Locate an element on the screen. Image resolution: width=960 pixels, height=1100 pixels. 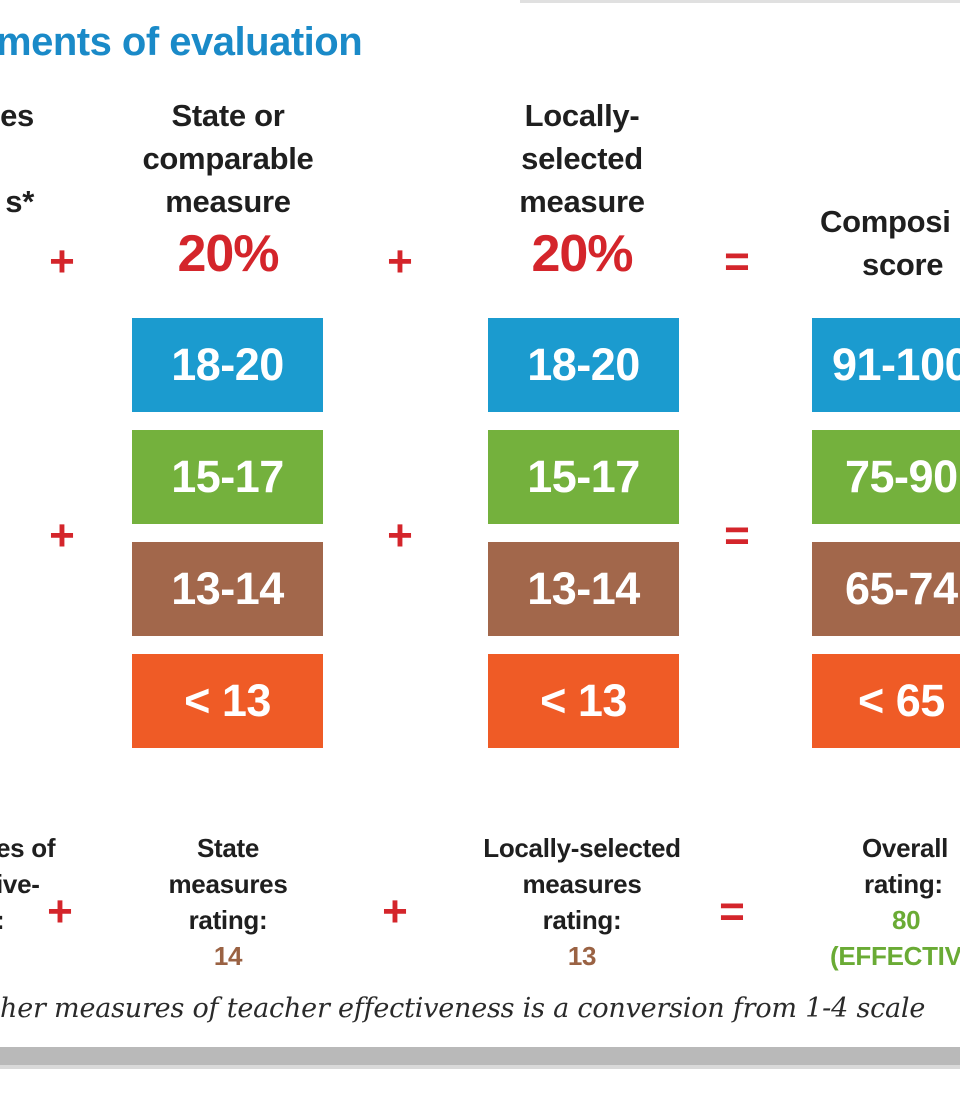
footer-line: State is located at coordinates (228, 848).